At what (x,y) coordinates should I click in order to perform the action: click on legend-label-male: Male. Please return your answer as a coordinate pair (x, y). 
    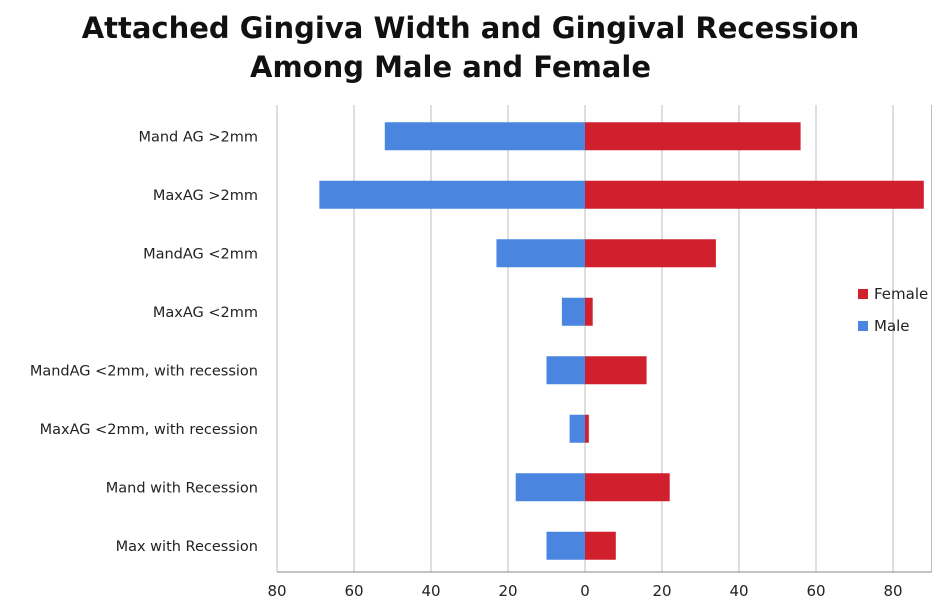
    Looking at the image, I should click on (892, 326).